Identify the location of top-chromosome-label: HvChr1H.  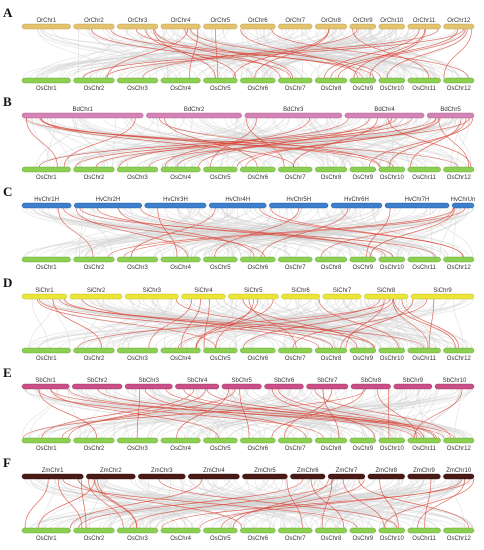
(46, 200).